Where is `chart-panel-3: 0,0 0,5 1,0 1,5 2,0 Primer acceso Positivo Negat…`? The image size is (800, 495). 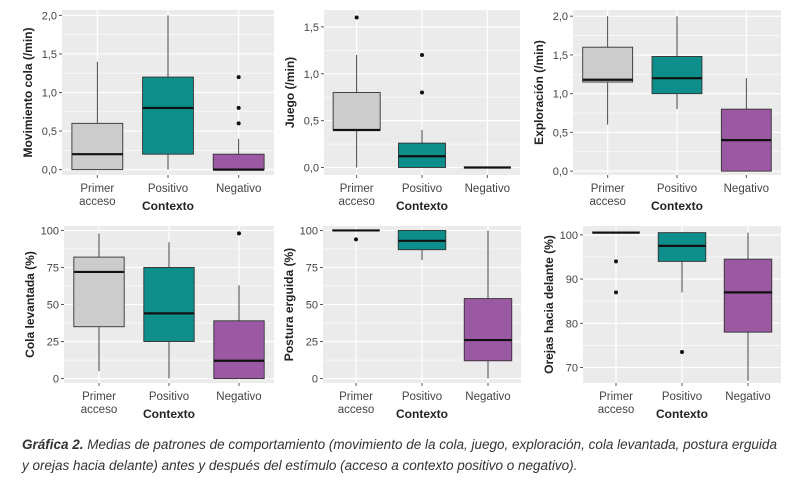 chart-panel-3: 0,0 0,5 1,0 1,5 2,0 Primer acceso Positivo Negat… is located at coordinates (656, 111).